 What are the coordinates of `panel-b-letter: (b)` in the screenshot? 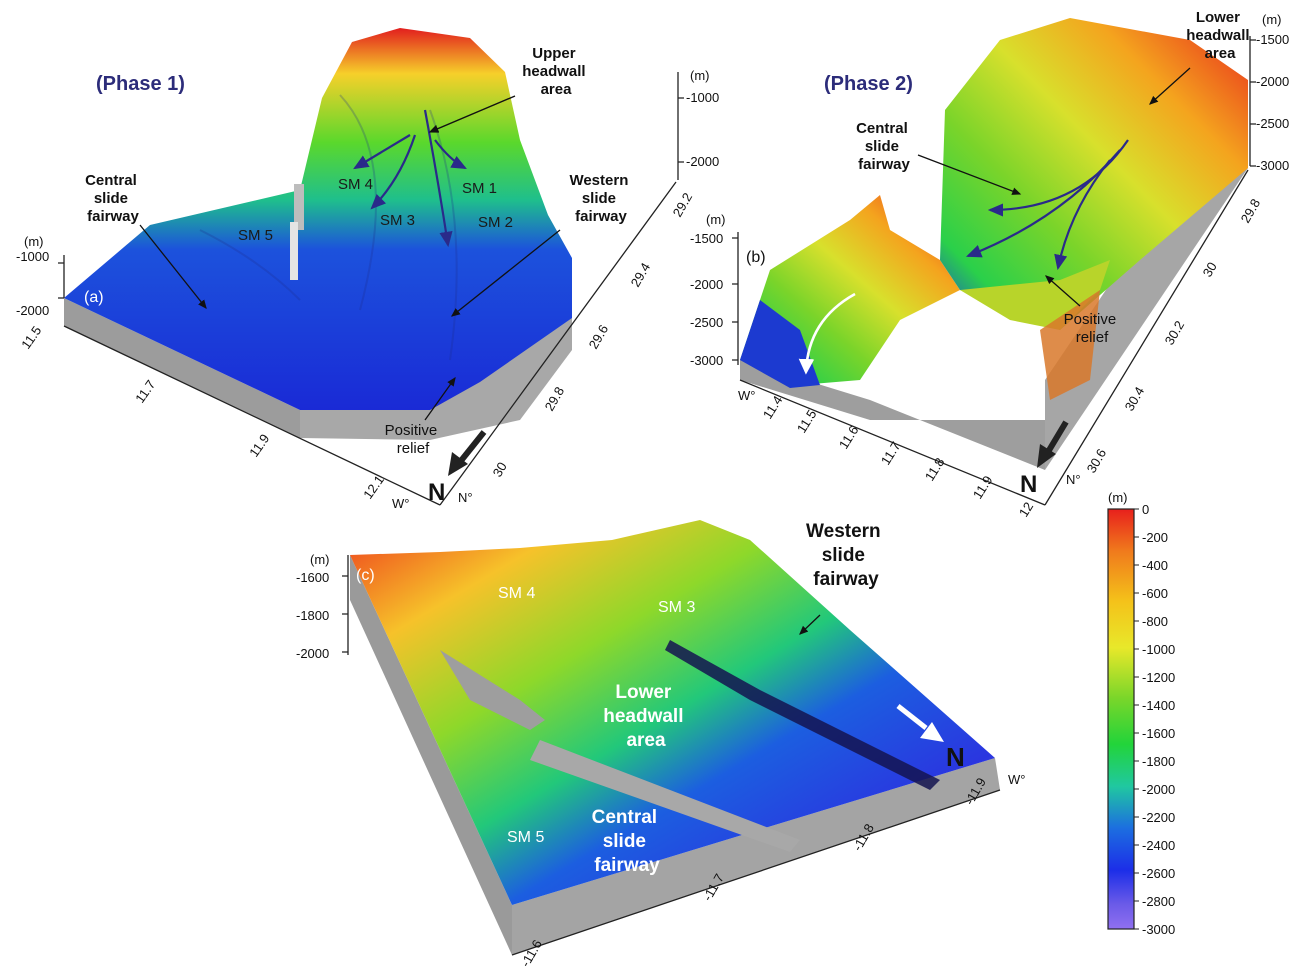 It's located at (756, 257).